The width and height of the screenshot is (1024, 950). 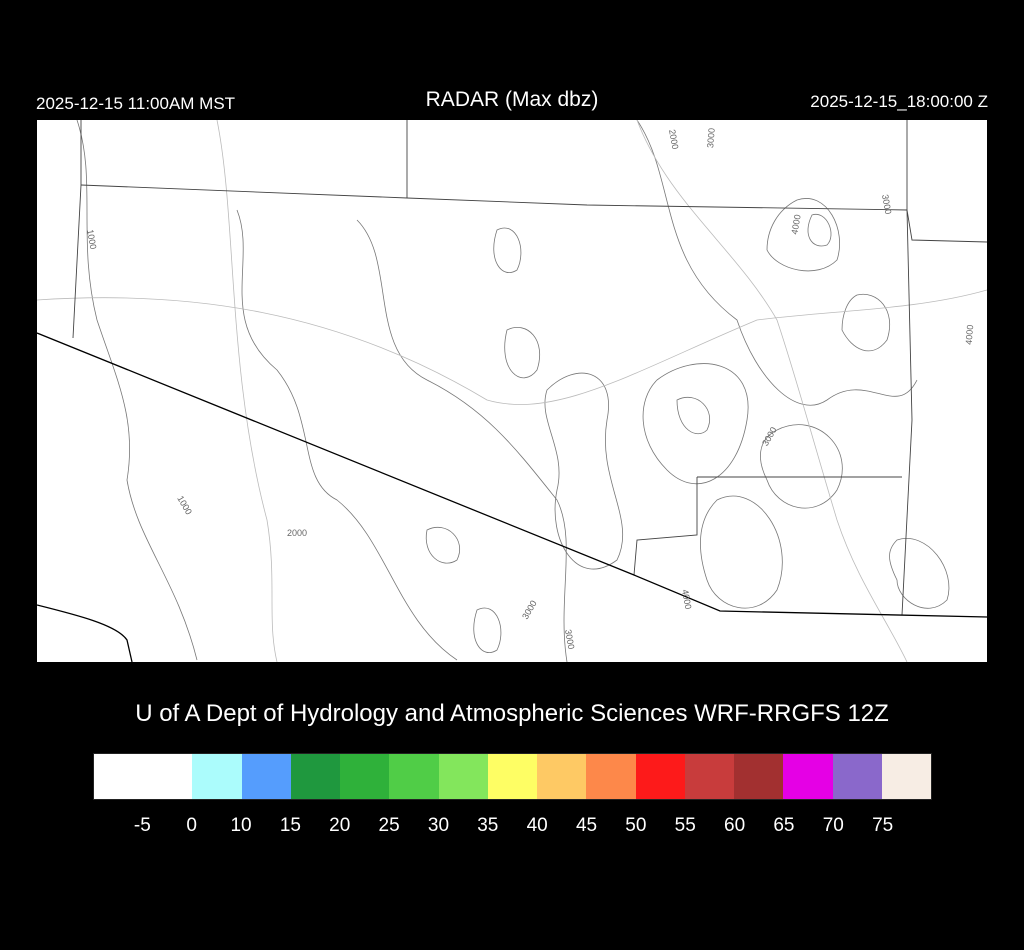 What do you see at coordinates (340, 825) in the screenshot?
I see `colorbar-label: 20` at bounding box center [340, 825].